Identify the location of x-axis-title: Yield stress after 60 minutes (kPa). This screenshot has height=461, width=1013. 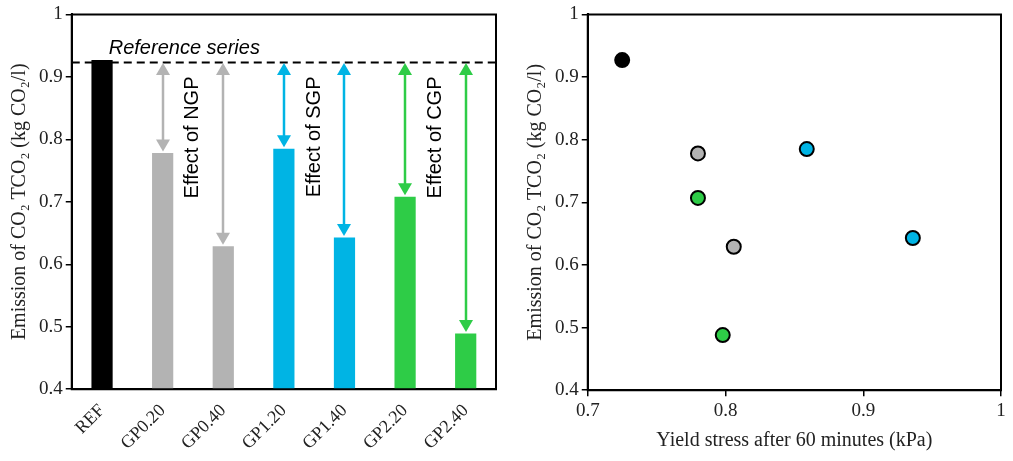
(794, 440).